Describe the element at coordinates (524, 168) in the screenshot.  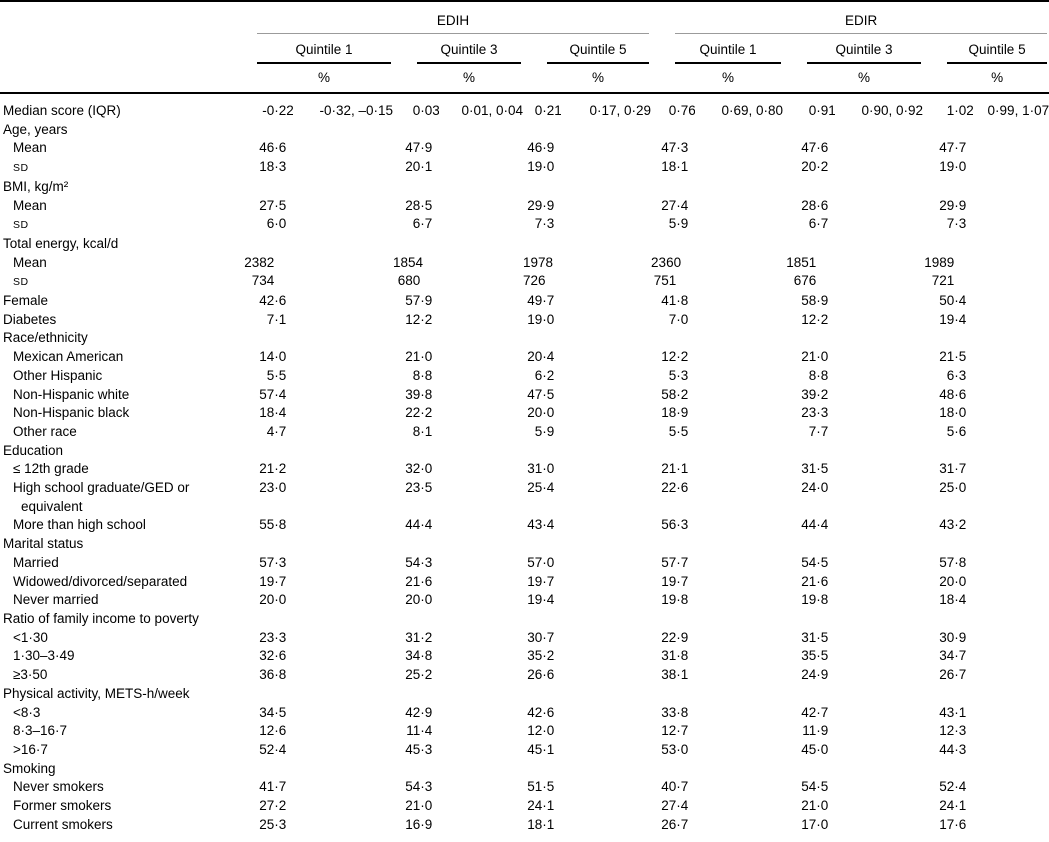
I see `table-row: SD 18·3 20·1 19·0 18·1 20·2 19·0` at that location.